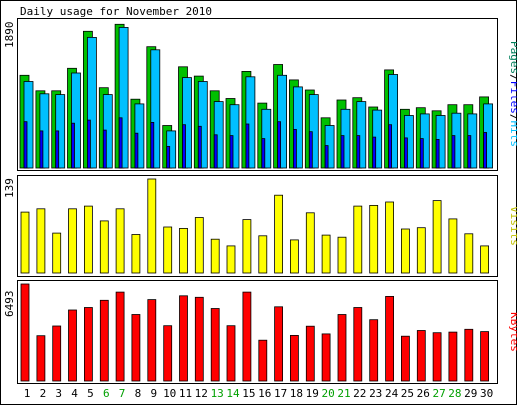 Image resolution: width=517 pixels, height=405 pixels. What do you see at coordinates (470, 393) in the screenshot?
I see `x-tick-label: 29` at bounding box center [470, 393].